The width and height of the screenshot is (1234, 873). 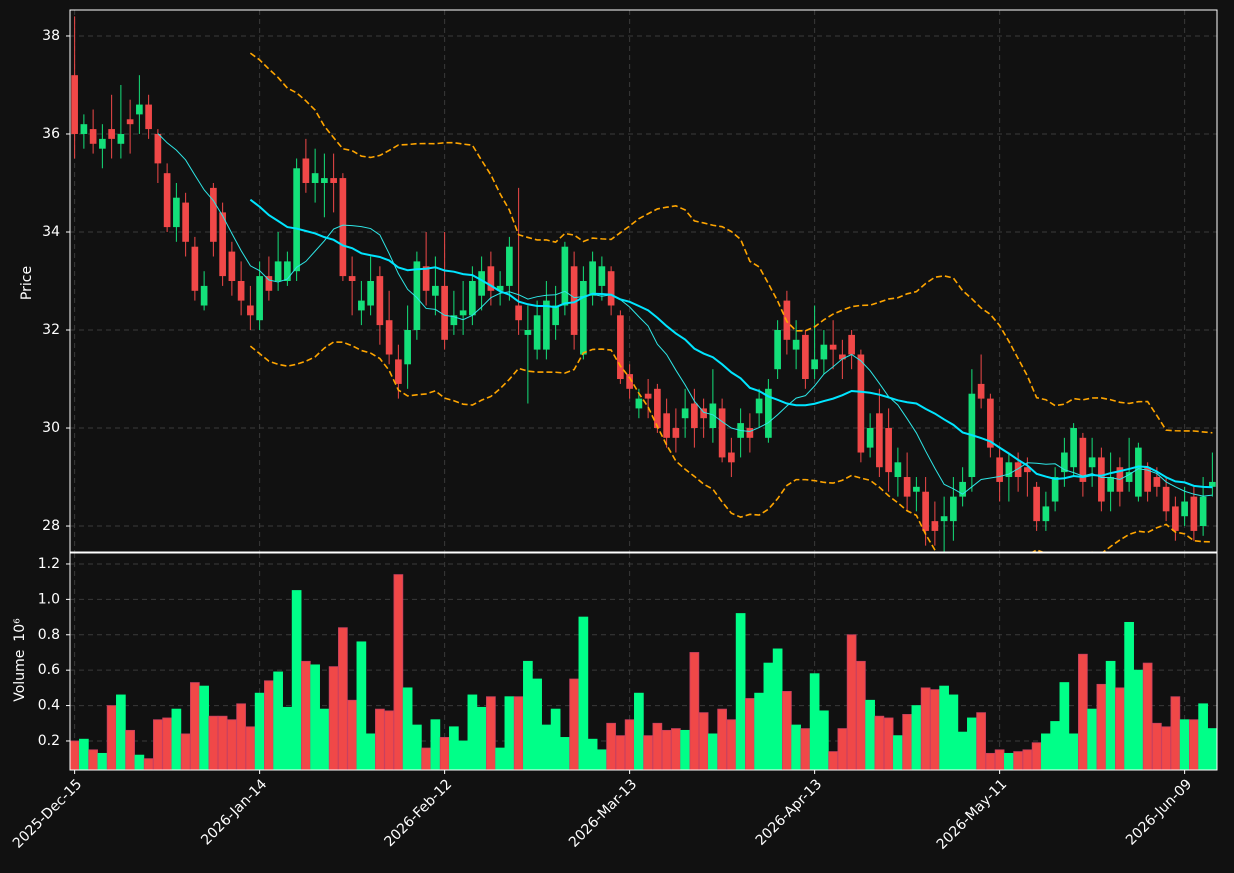 I want to click on y-tick-label: 34, so click(x=51, y=232).